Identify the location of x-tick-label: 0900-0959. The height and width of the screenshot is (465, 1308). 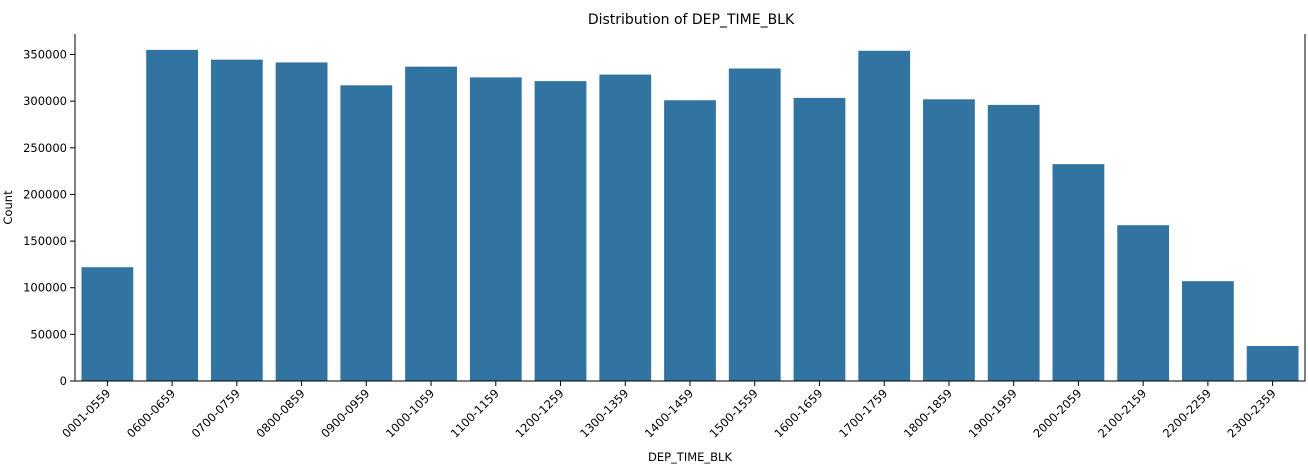
(345, 413).